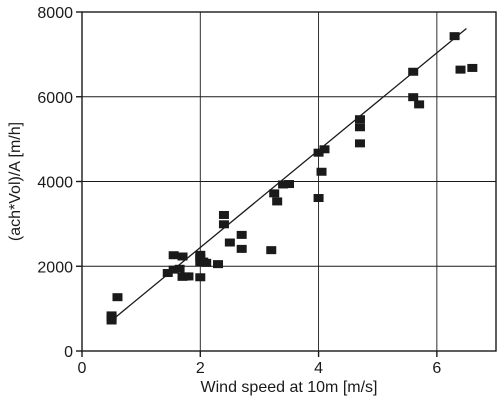 The image size is (498, 401). I want to click on y-tick-labels: 0 2000 4000 6000 8000, so click(55, 183).